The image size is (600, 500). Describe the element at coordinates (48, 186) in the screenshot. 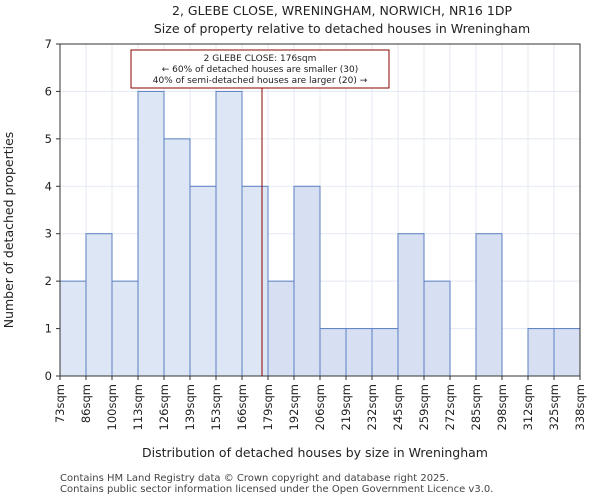

I see `y-tick-label: 4` at that location.